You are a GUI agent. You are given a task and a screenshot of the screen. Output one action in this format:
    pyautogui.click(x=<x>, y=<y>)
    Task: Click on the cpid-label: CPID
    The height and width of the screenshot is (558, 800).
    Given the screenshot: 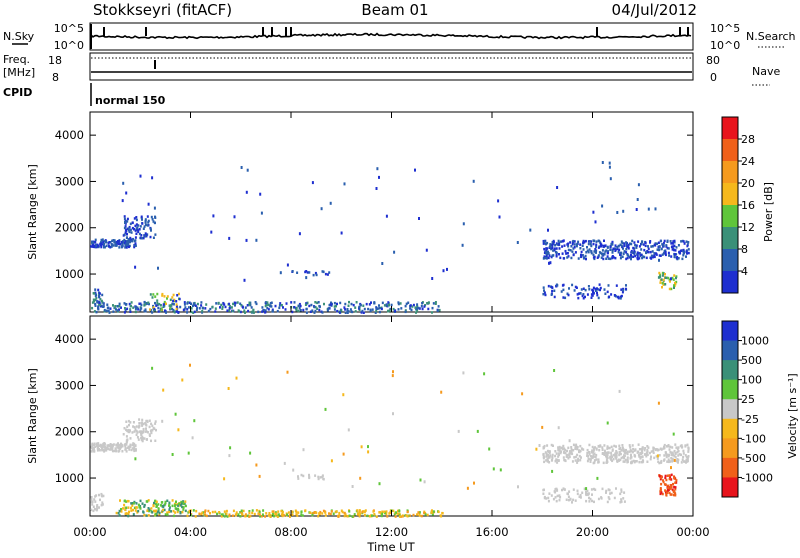 What is the action you would take?
    pyautogui.click(x=17, y=92)
    